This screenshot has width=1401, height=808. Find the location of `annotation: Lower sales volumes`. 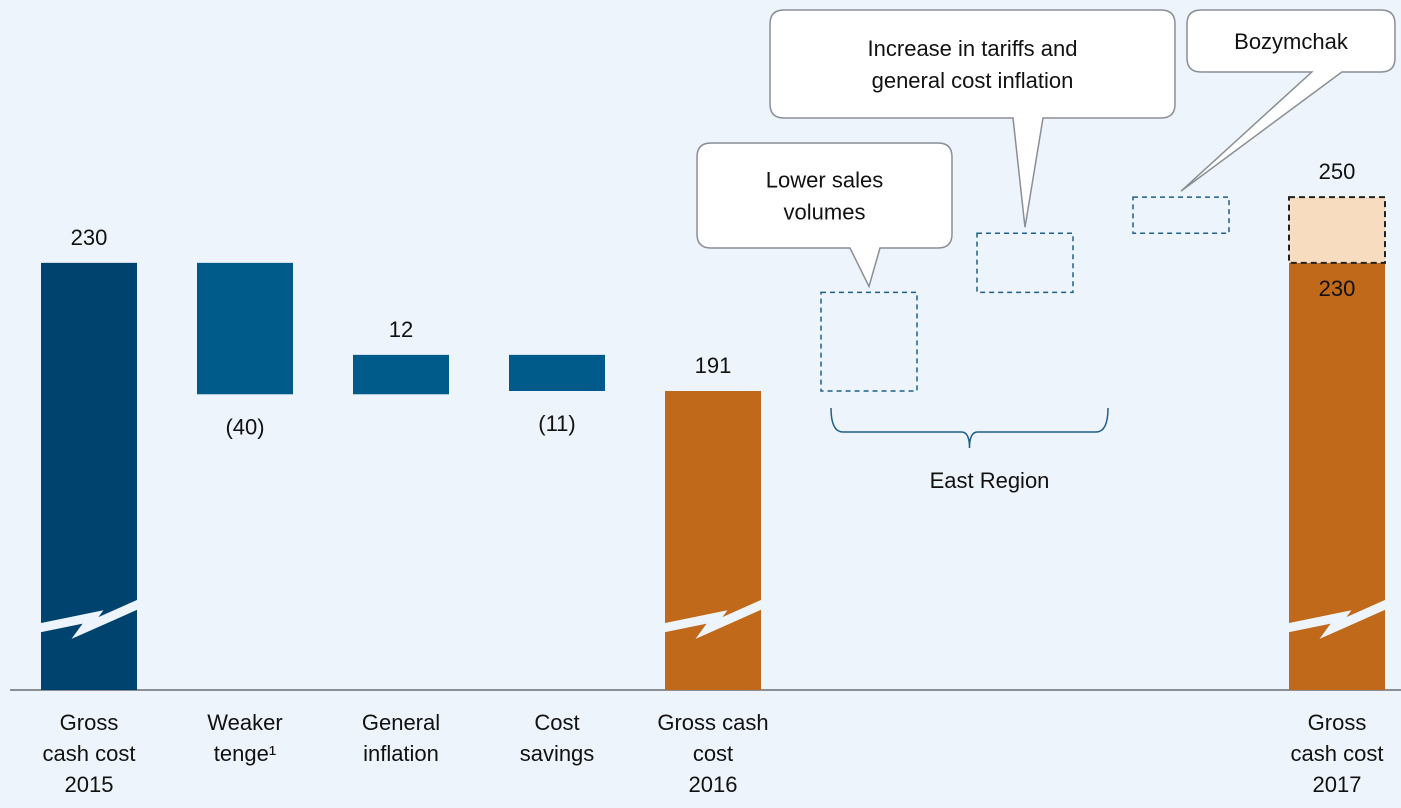

annotation: Lower sales volumes is located at coordinates (824, 196).